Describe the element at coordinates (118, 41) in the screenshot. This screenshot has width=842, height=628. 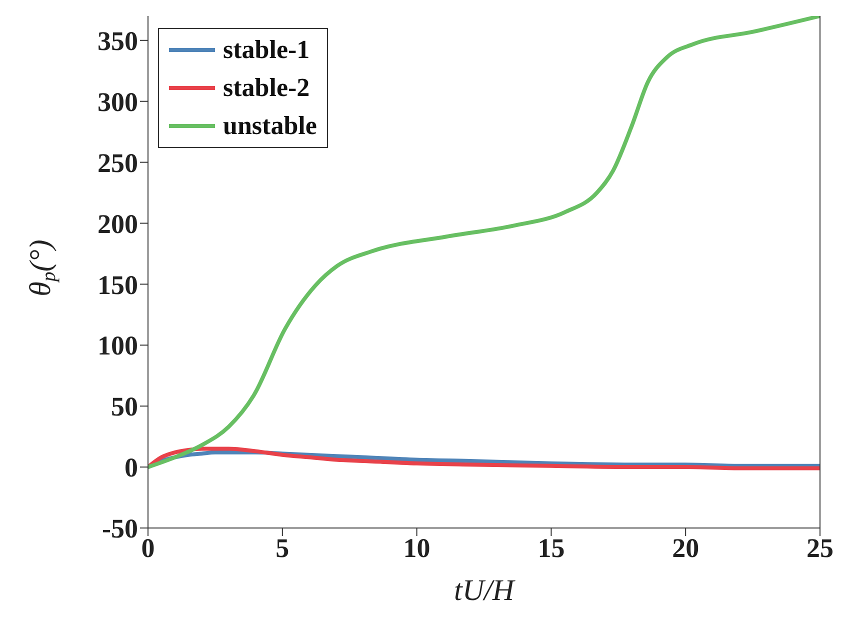
I see `y-tick-label: 350` at that location.